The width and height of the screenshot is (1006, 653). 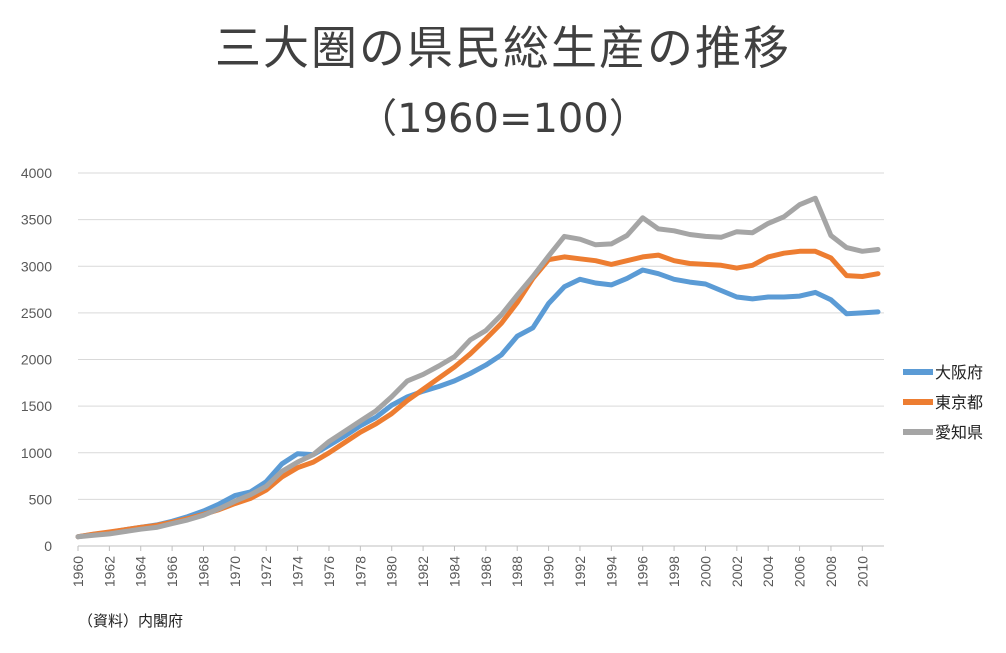 I want to click on y-tick-label: 3000, so click(x=36, y=266).